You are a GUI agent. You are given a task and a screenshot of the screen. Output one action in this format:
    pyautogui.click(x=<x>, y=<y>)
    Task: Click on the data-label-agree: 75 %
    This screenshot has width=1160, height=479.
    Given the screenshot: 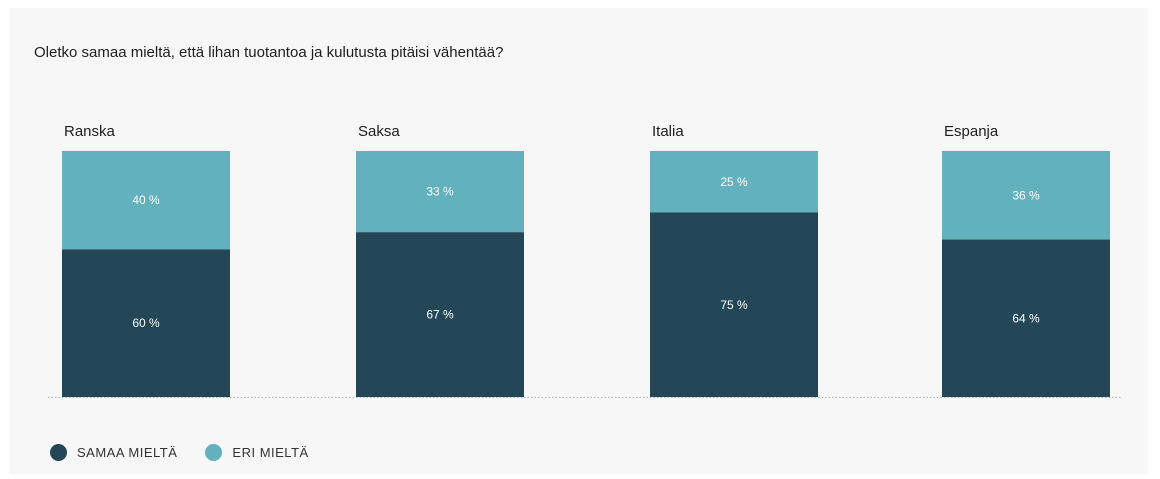 What is the action you would take?
    pyautogui.click(x=734, y=305)
    